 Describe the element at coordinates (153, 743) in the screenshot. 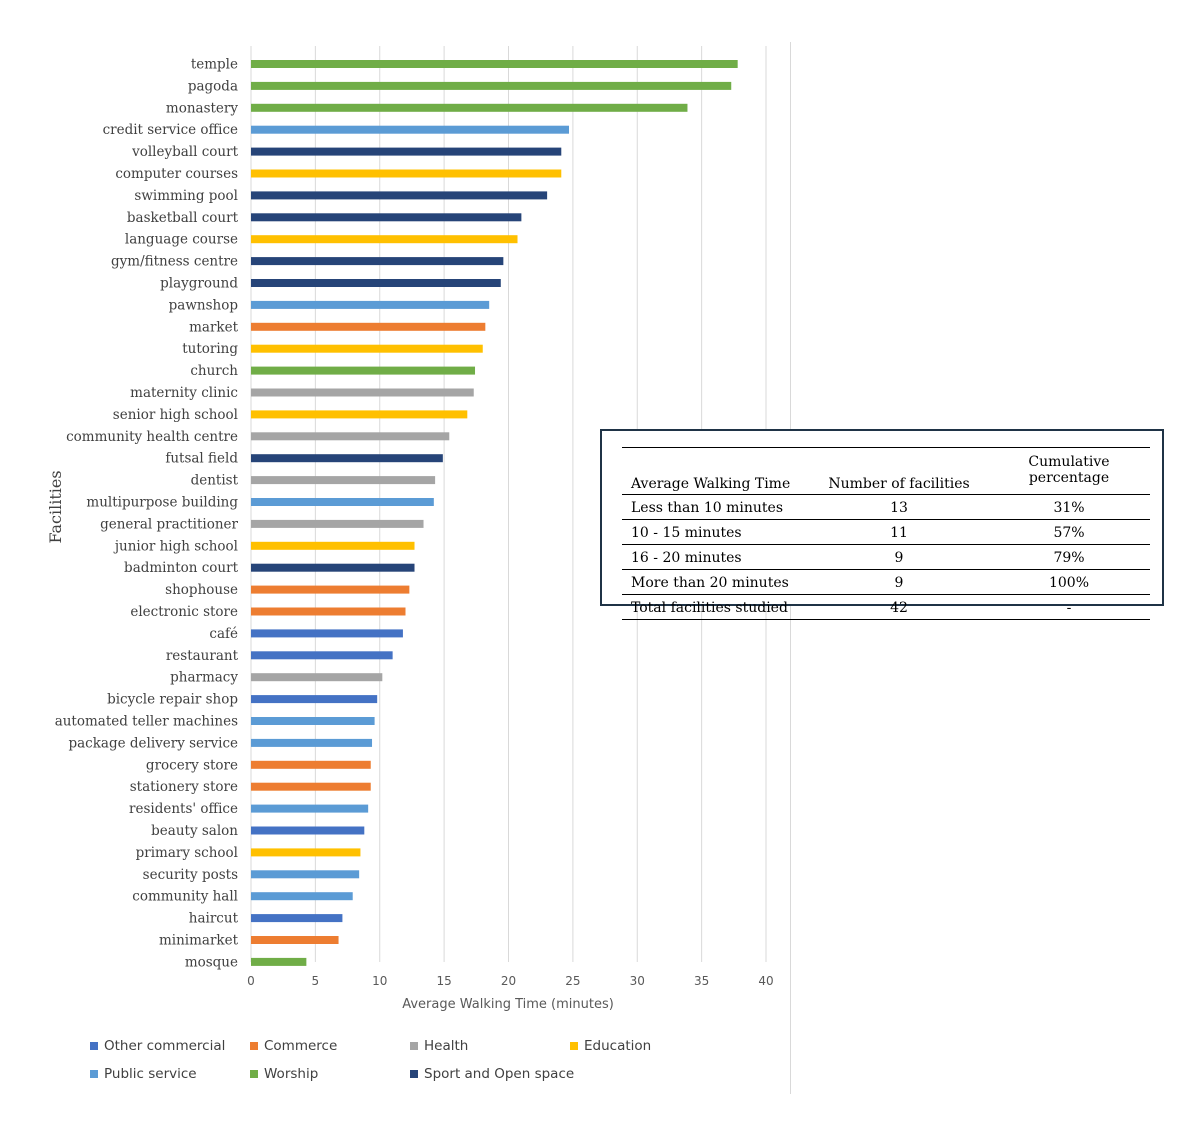

I see `category-label: package delivery service` at that location.